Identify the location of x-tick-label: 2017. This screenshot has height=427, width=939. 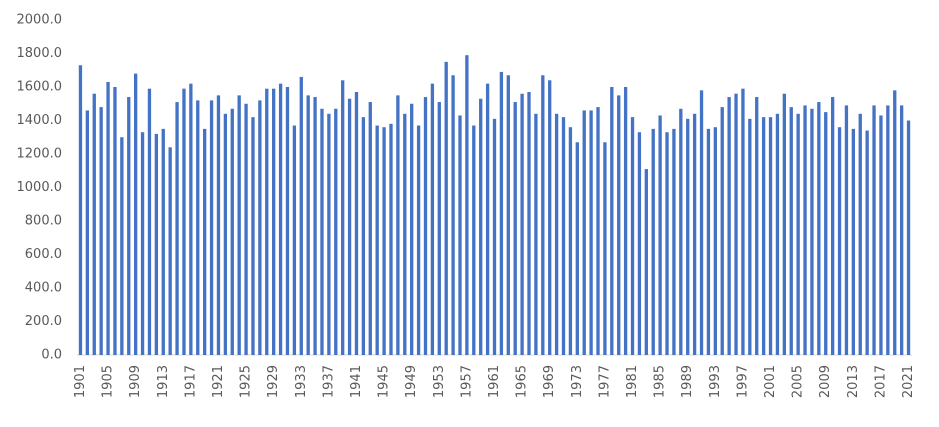
(880, 381).